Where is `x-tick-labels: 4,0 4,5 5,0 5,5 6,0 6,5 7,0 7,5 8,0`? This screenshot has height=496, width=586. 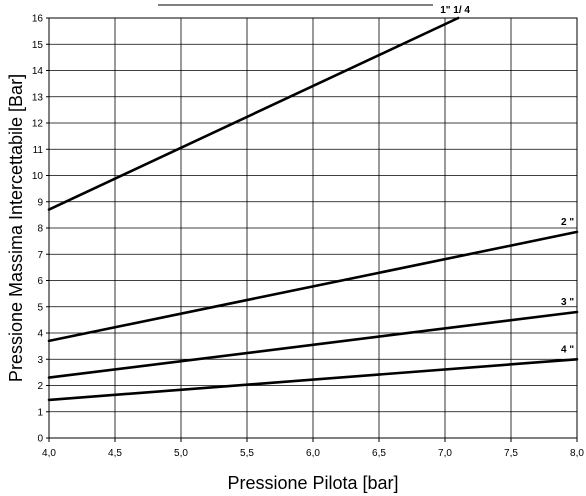
x-tick-labels: 4,0 4,5 5,0 5,5 6,0 6,5 7,0 7,5 8,0 is located at coordinates (313, 453).